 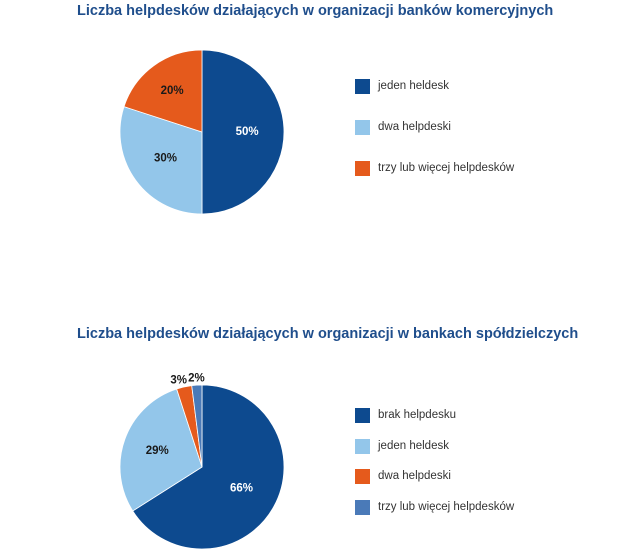 I want to click on legend-item-3: trzy lub więcej helpdesków, so click(x=495, y=169).